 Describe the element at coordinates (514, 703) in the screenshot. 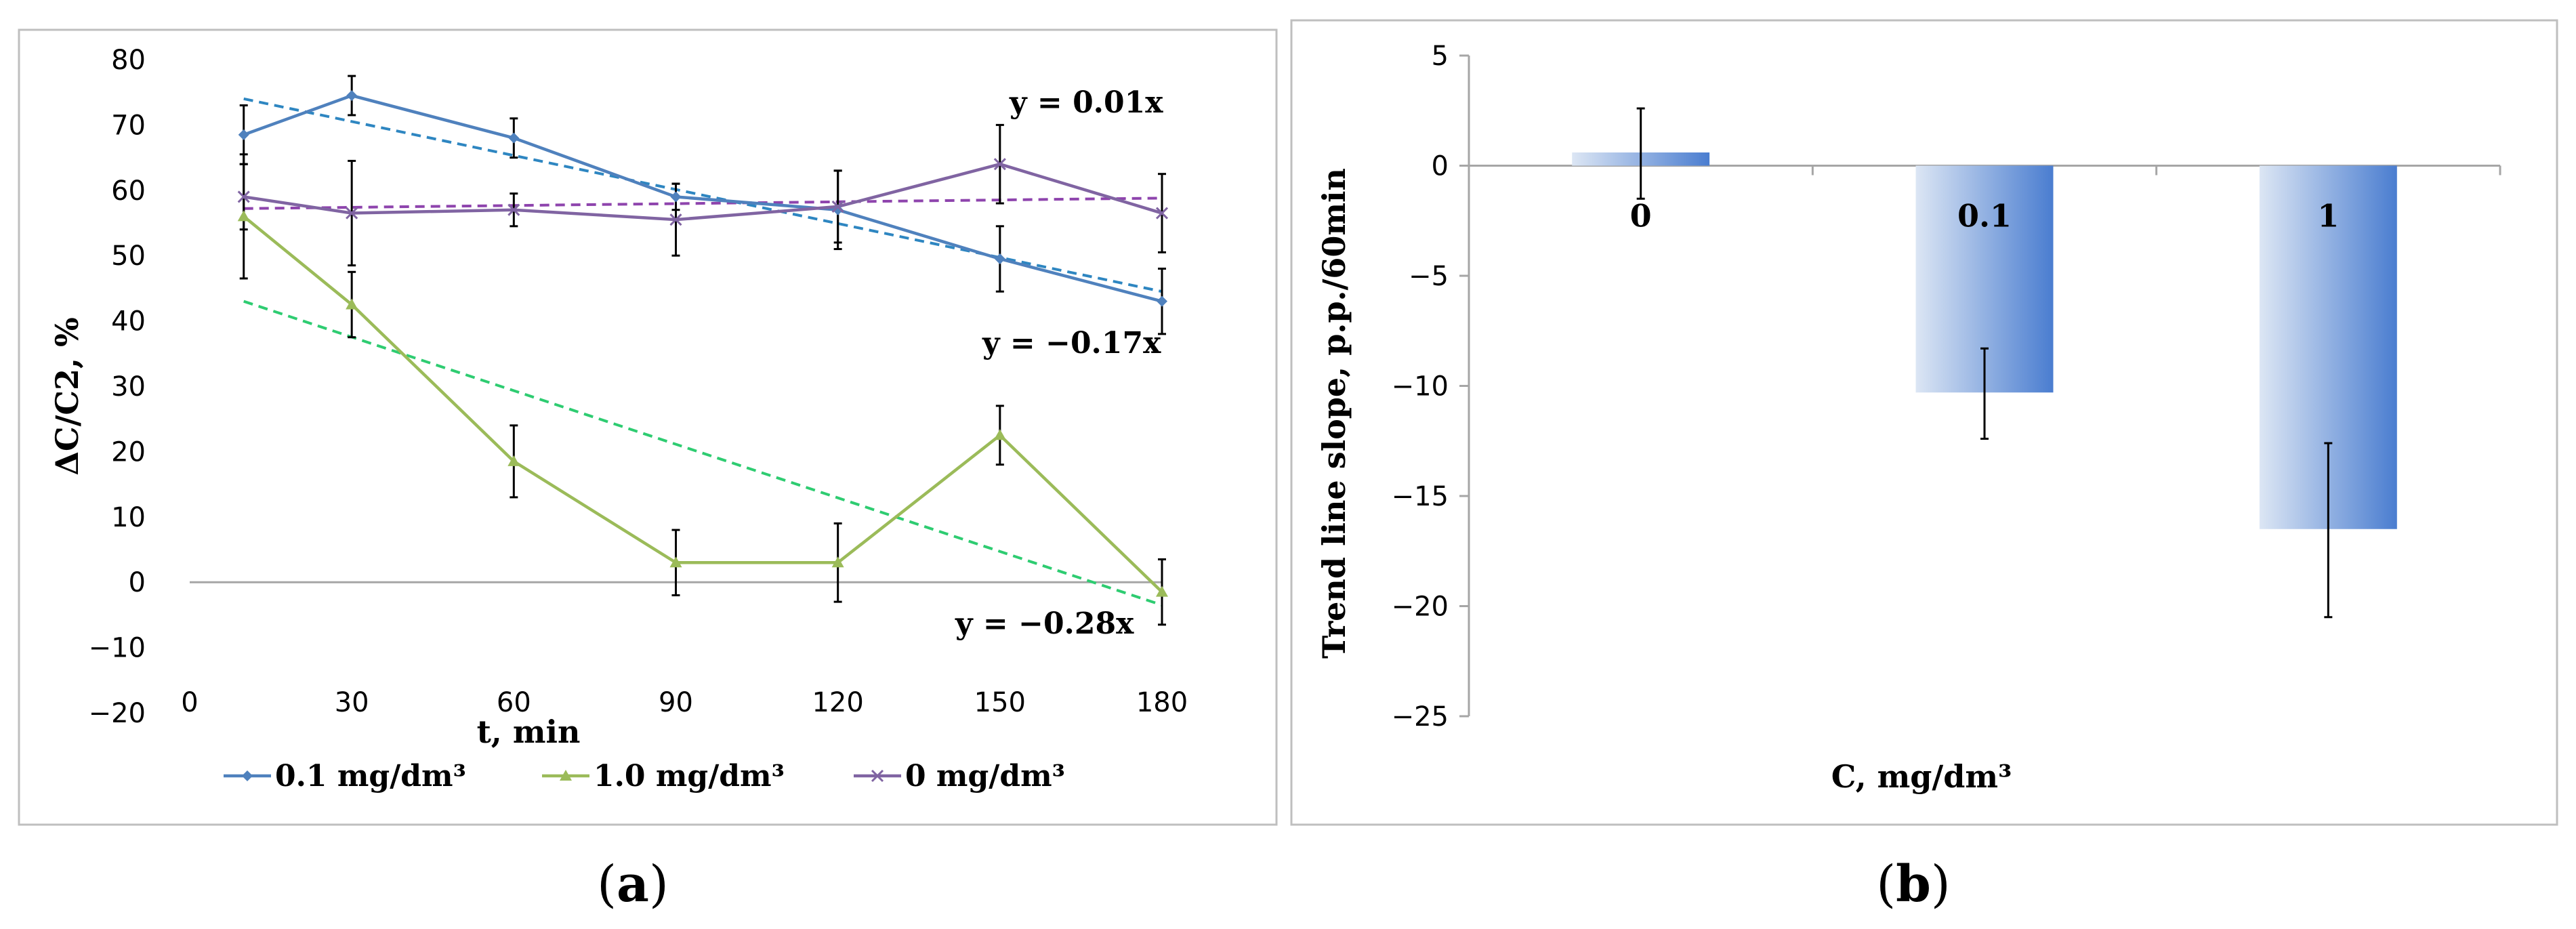

I see `panel-a-x-tick-label: 60` at that location.